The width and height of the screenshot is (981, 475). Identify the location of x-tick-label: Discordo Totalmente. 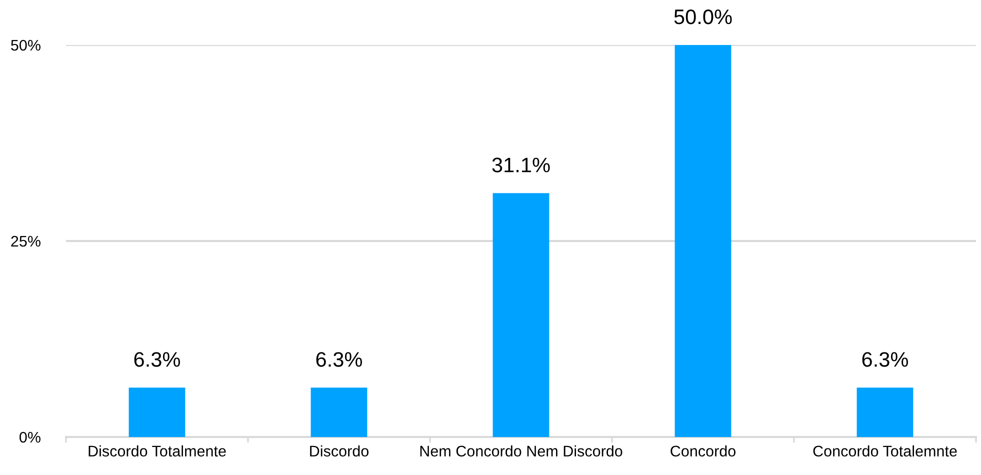
(157, 451).